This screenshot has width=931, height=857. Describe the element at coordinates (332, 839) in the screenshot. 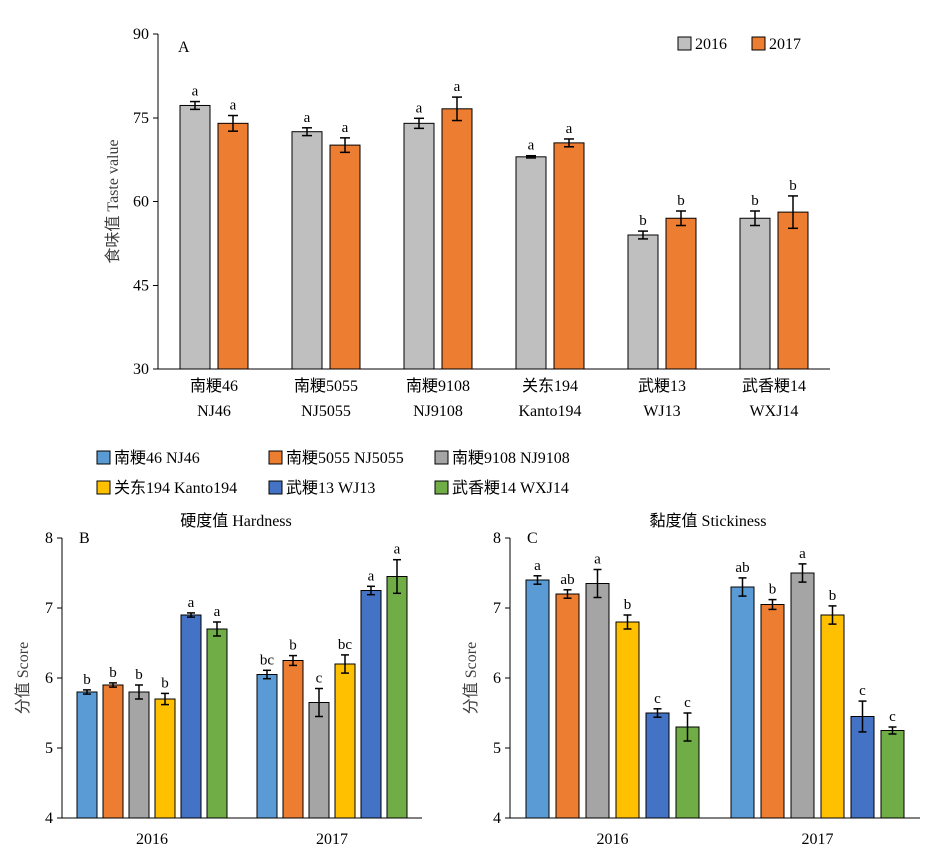

I see `x-tick-label: 2017` at that location.